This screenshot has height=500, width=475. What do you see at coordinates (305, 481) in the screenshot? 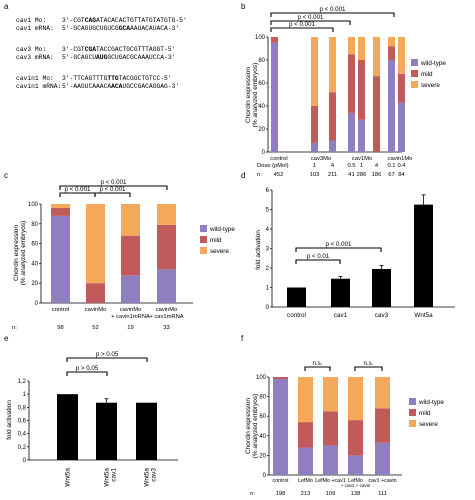
I see `x-category-label: LefMo` at bounding box center [305, 481].